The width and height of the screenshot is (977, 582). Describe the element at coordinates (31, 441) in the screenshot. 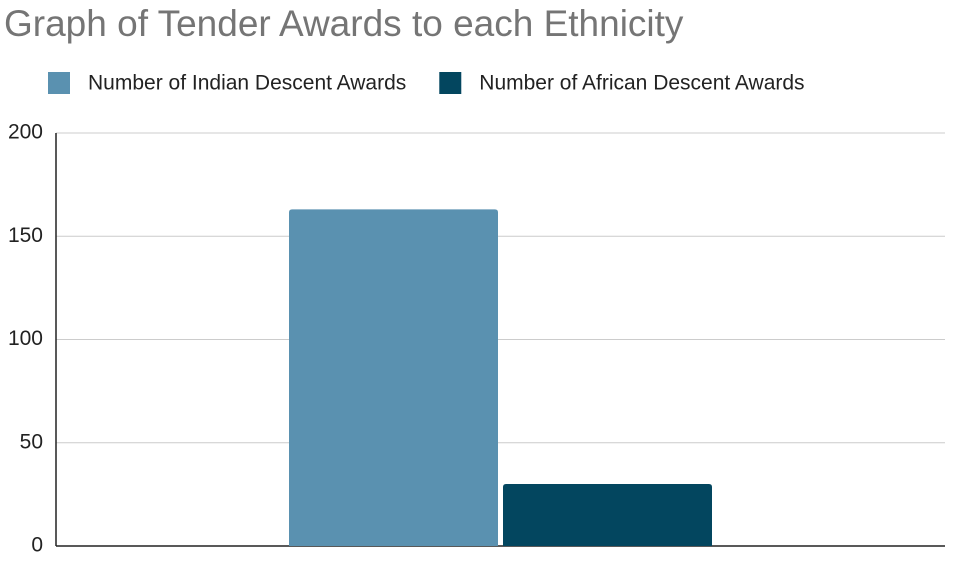

I see `y-tick-label: 50` at that location.